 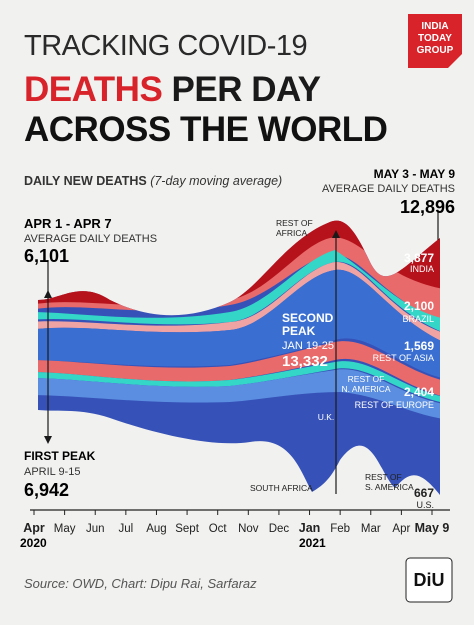 I want to click on source-text: OWD, Chart: Dipu Rai, Sarfaraz, so click(x=162, y=583).